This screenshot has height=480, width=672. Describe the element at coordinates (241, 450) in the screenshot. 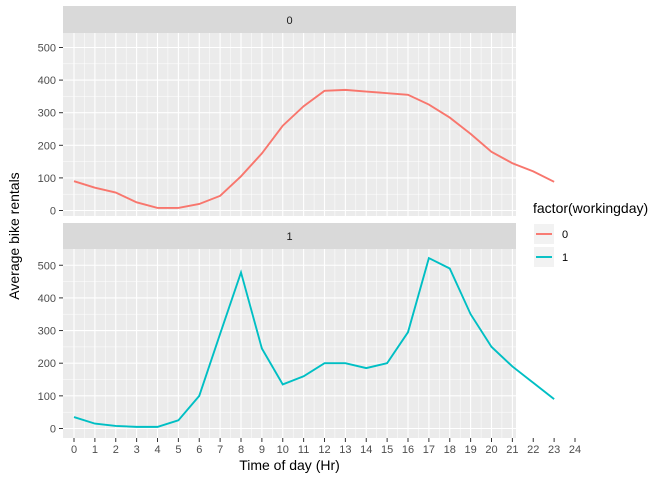

I see `x-tick-label: 8` at that location.